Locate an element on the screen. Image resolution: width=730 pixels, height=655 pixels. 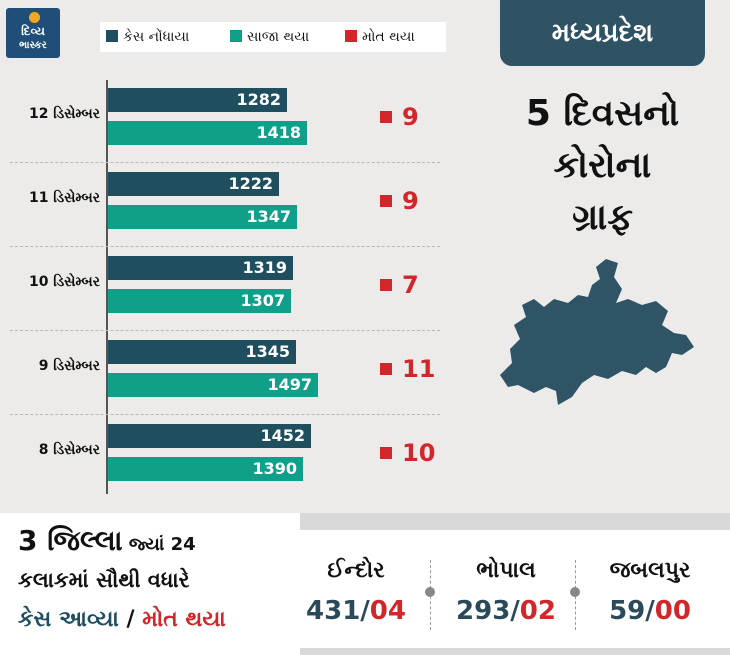
city-cases-indore: 431 is located at coordinates (333, 611).